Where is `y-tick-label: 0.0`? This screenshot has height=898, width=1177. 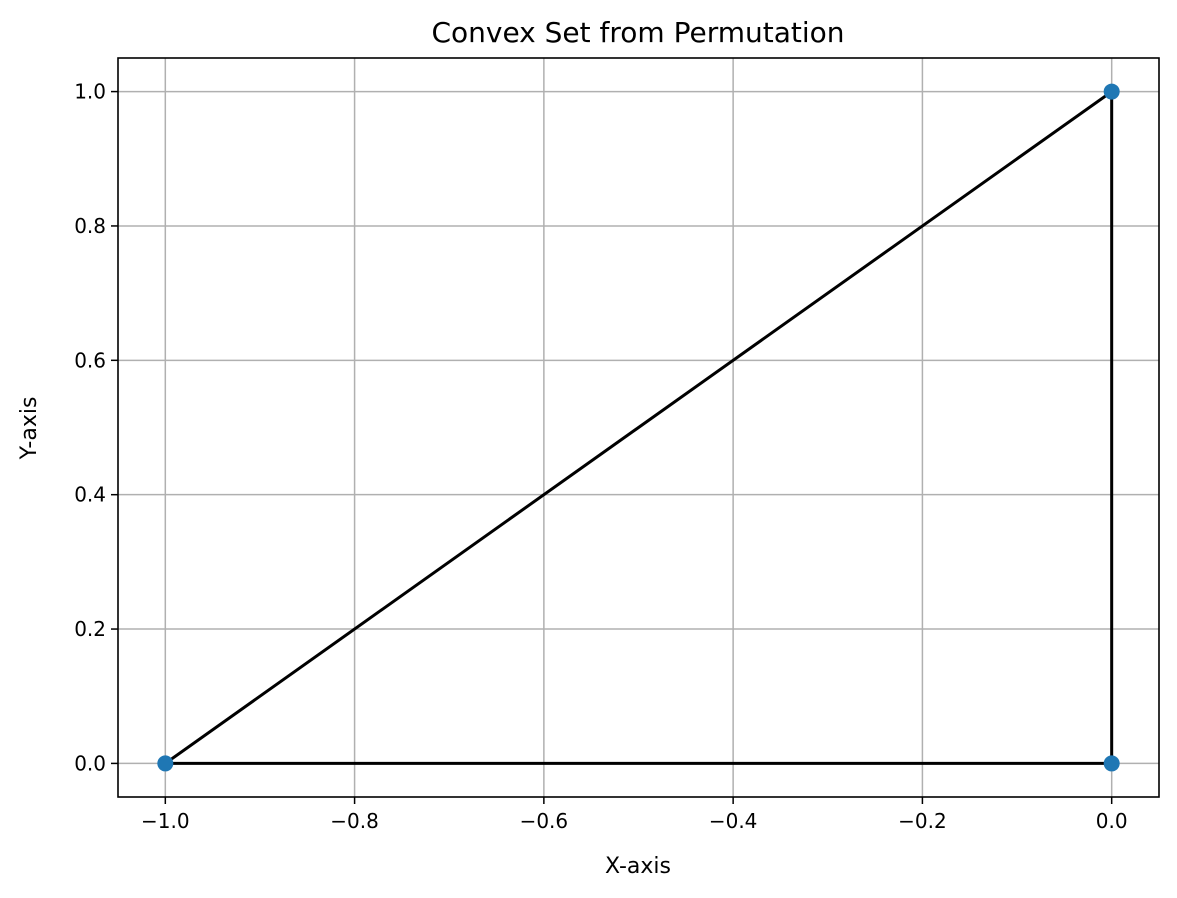
y-tick-label: 0.0 is located at coordinates (90, 763).